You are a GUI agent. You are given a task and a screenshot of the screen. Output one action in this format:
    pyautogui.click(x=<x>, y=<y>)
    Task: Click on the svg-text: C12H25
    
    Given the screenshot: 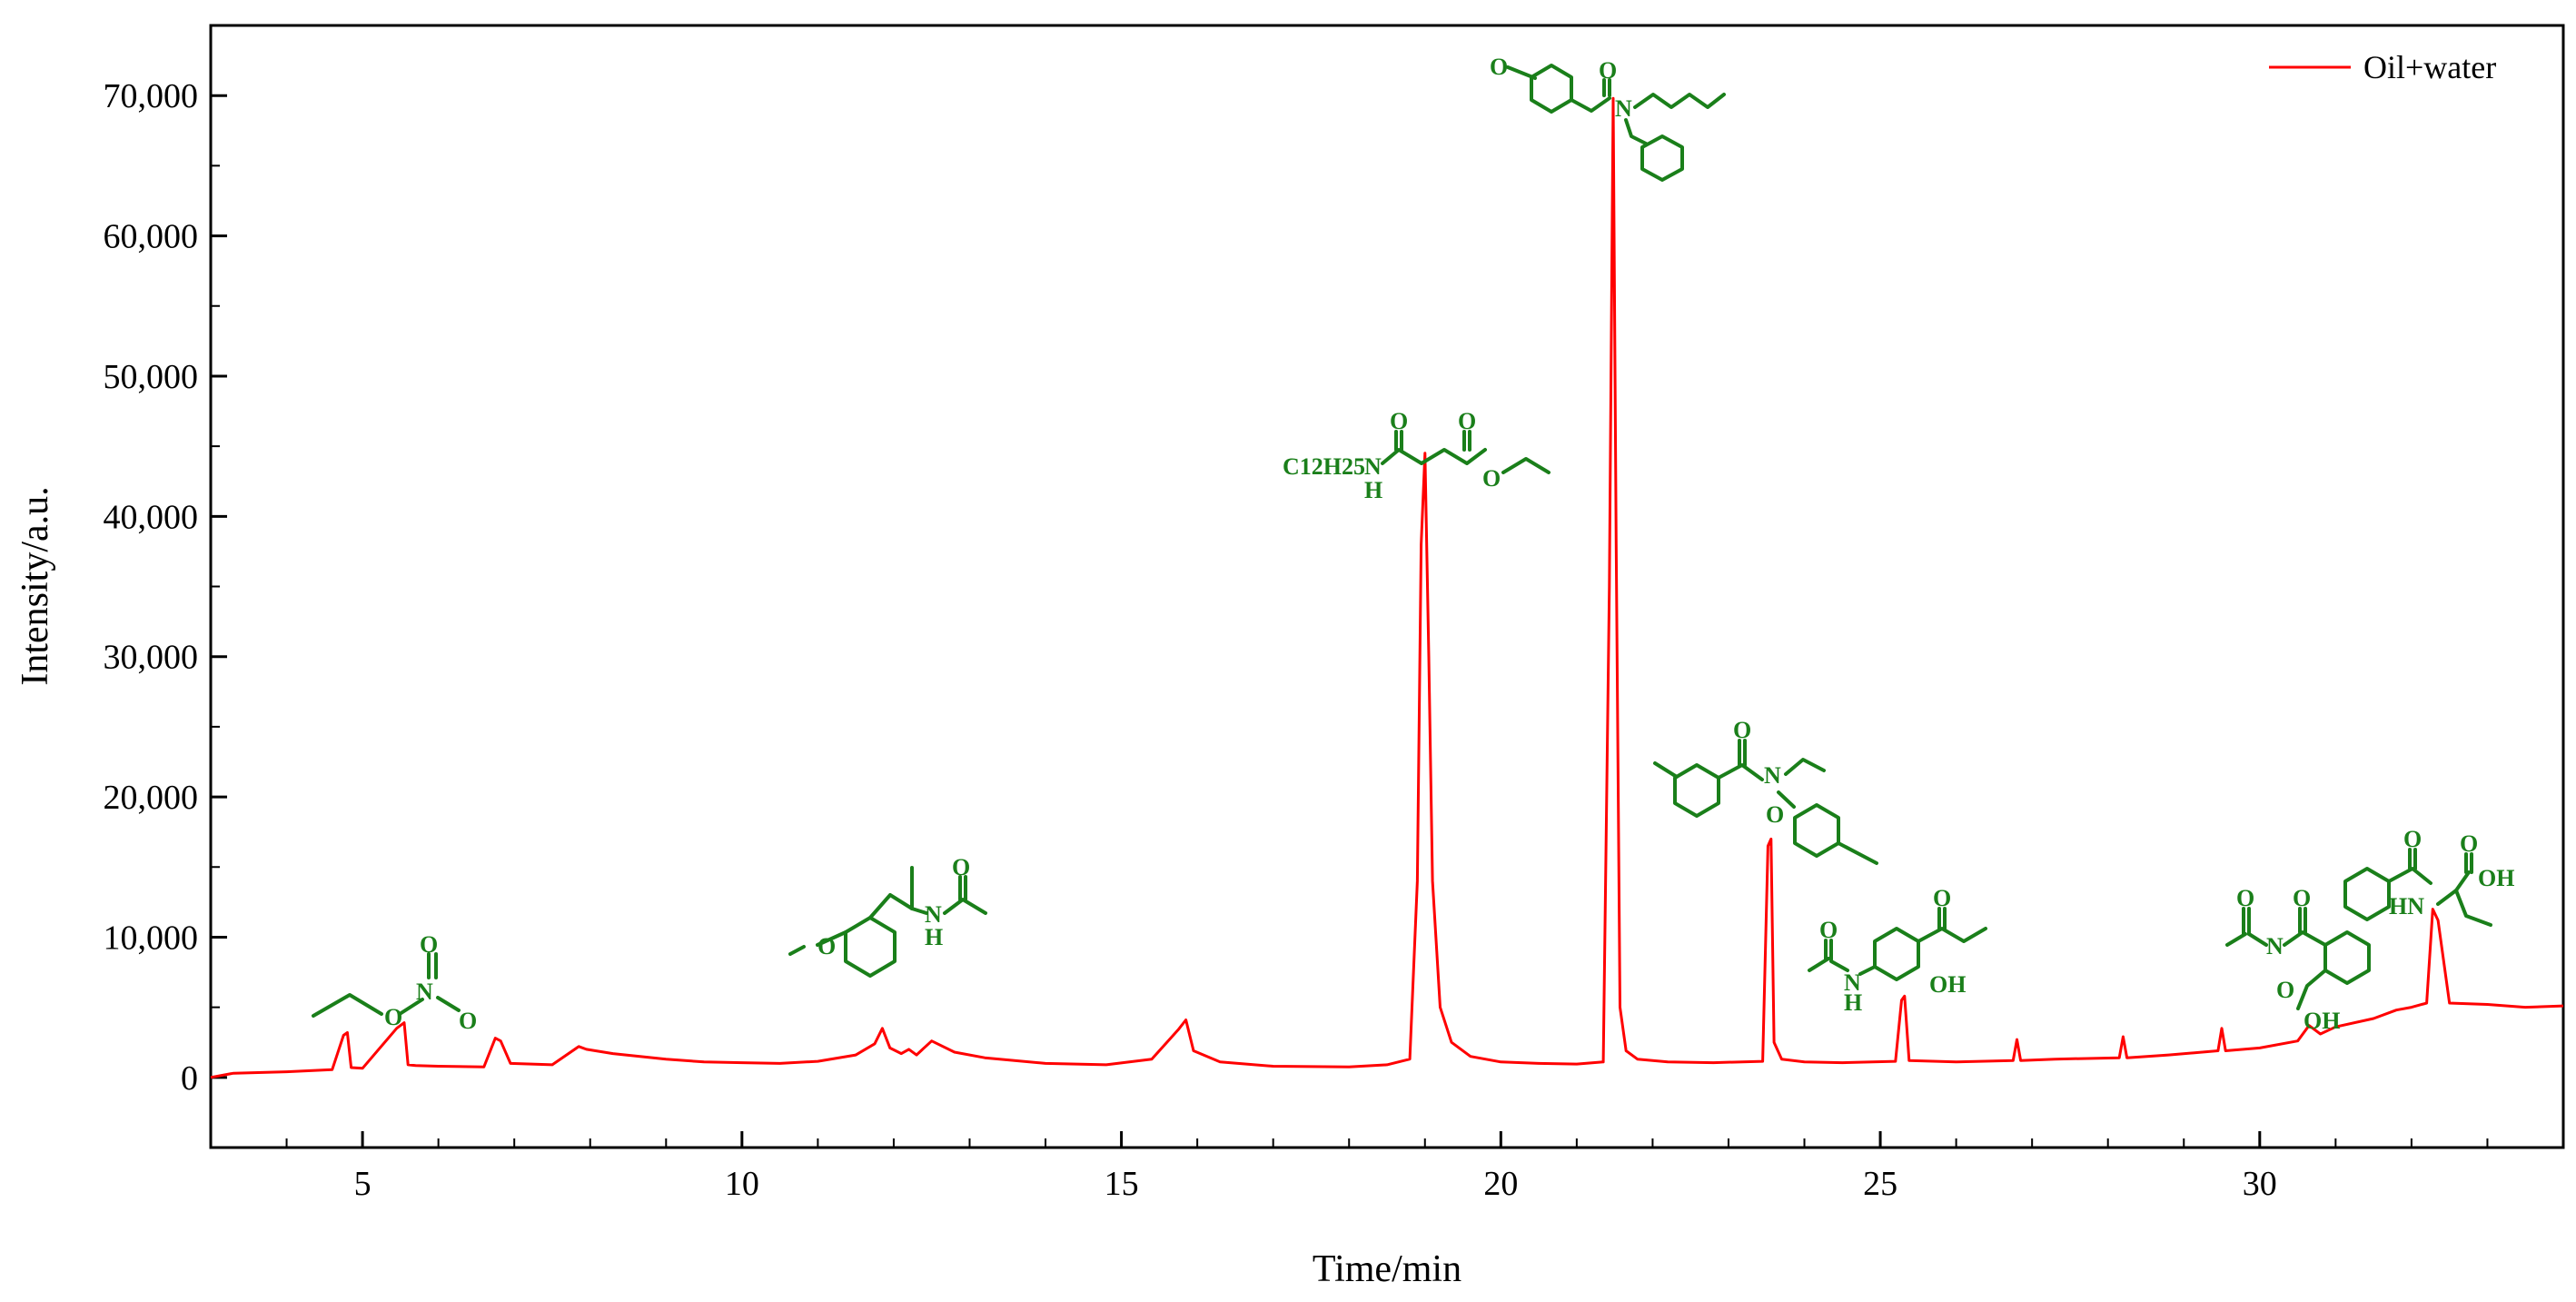 What is the action you would take?
    pyautogui.click(x=1324, y=466)
    